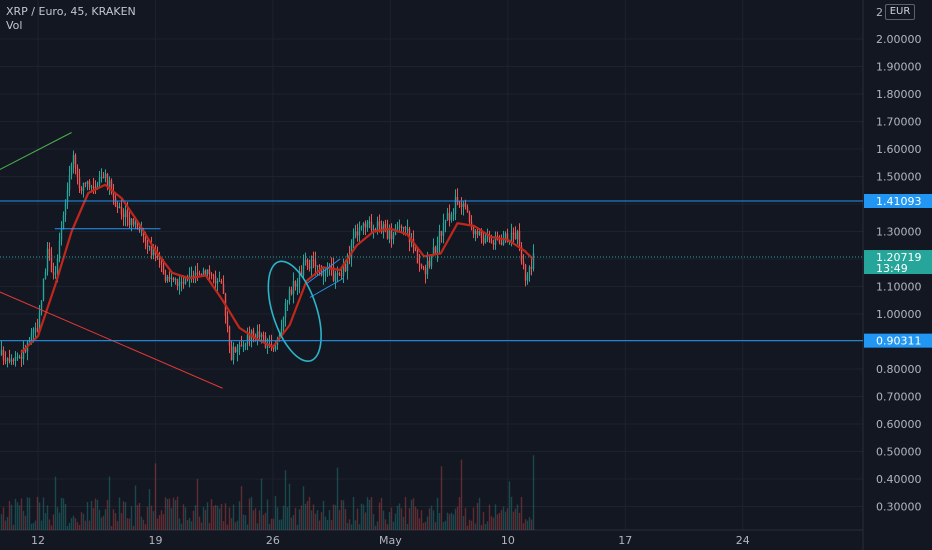 This screenshot has width=932, height=550. I want to click on currency-badge: EUR, so click(900, 12).